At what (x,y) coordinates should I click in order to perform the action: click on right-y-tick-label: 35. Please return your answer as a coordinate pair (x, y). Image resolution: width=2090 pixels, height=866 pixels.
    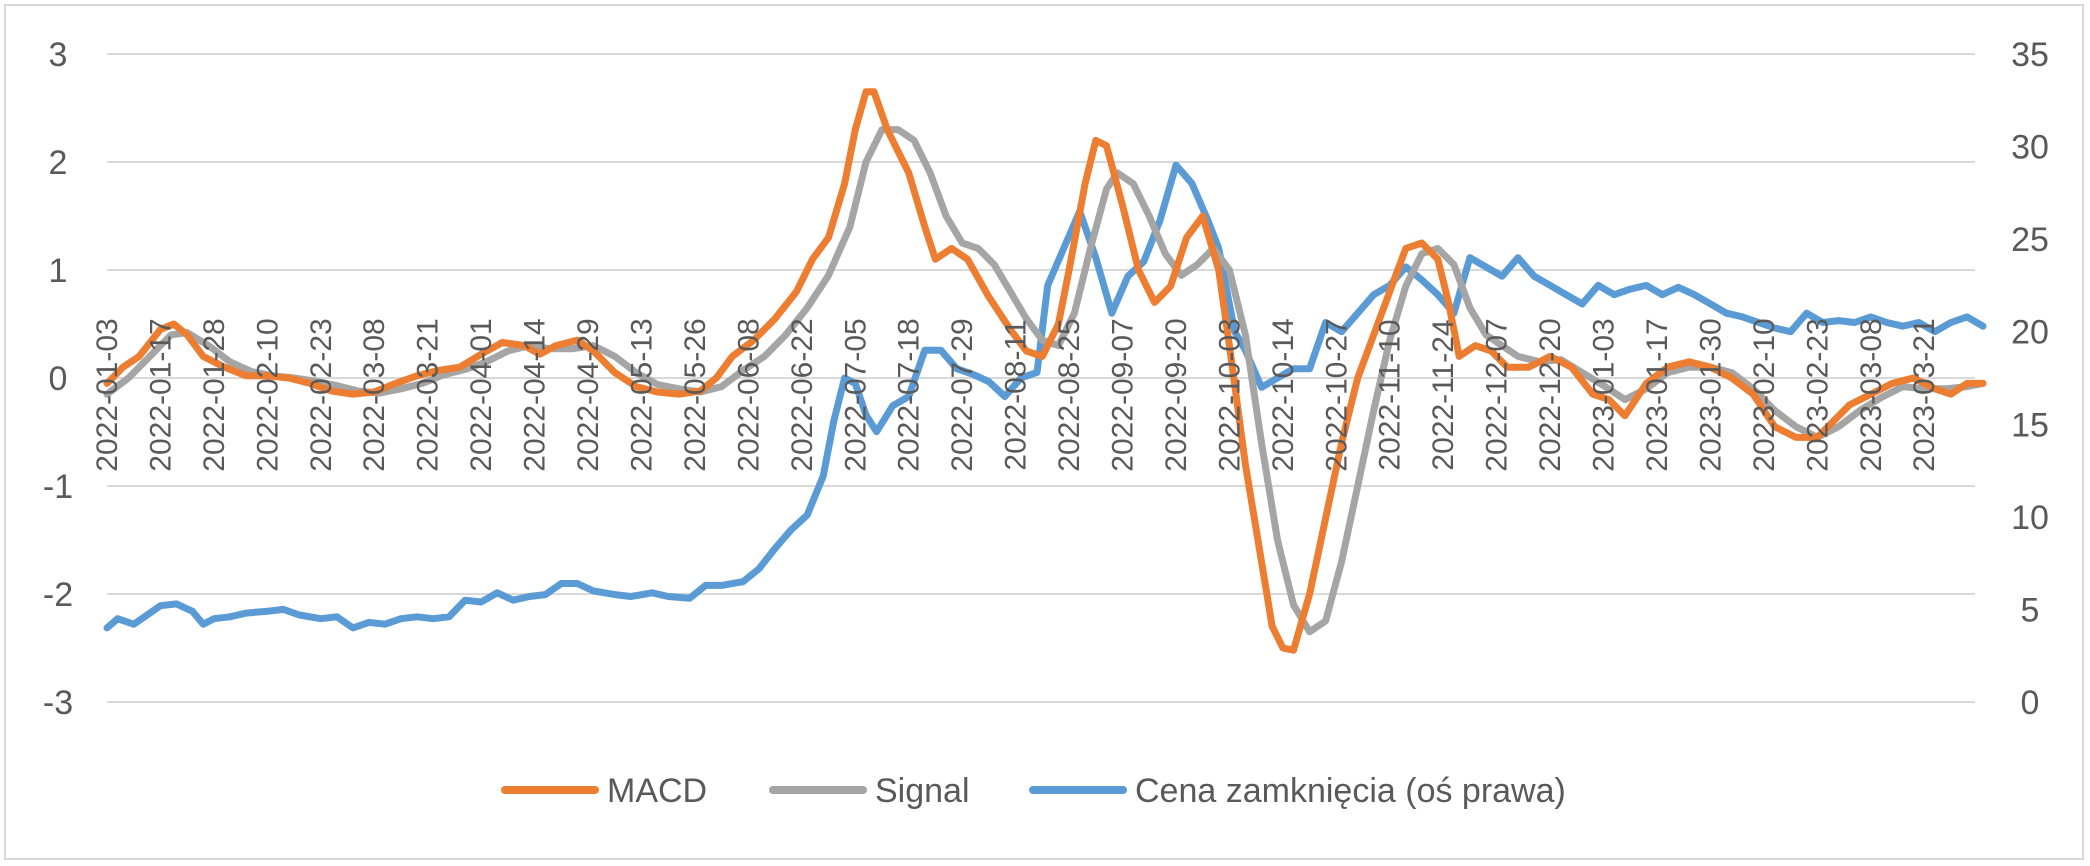
    Looking at the image, I should click on (2030, 55).